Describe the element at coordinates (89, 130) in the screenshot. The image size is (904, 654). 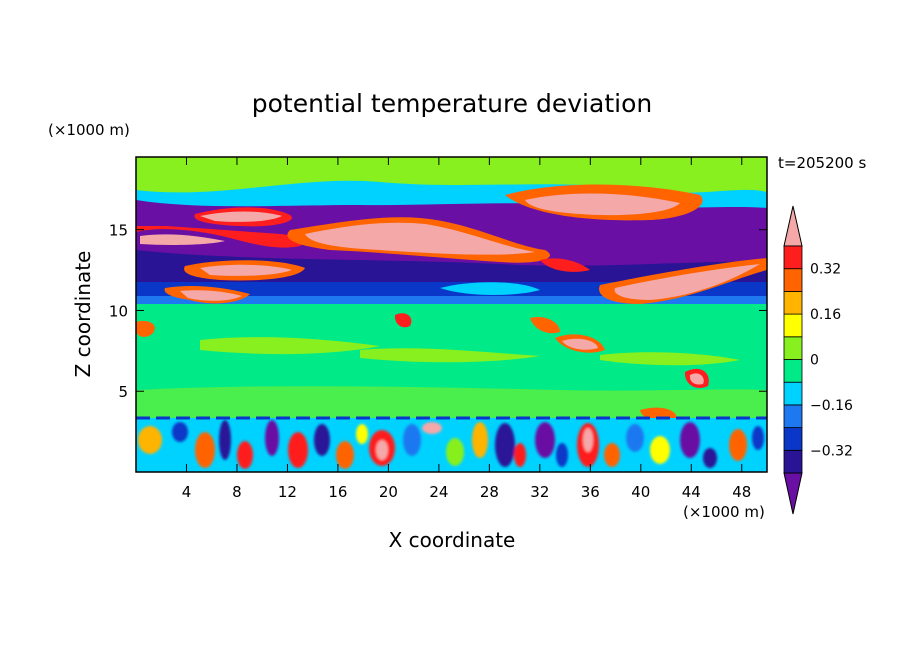
I see `y-unit-label: (×1000 m)` at that location.